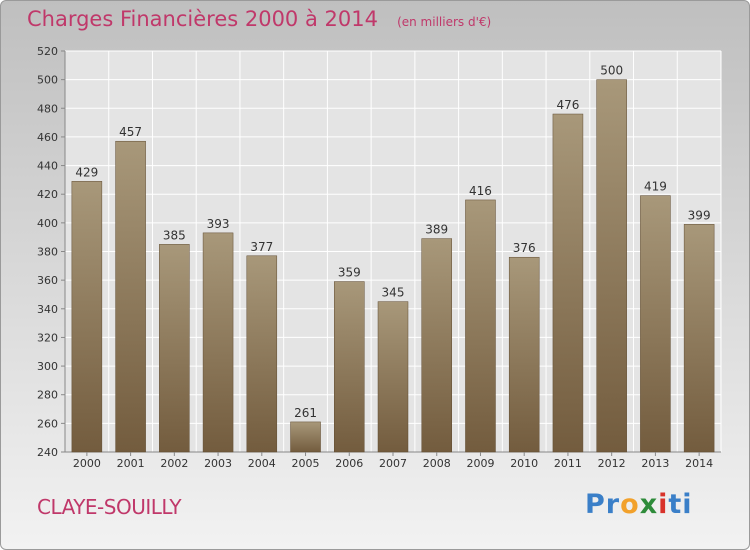 The image size is (750, 550). Describe the element at coordinates (174, 463) in the screenshot. I see `x-tick-label-2002: 2002` at that location.